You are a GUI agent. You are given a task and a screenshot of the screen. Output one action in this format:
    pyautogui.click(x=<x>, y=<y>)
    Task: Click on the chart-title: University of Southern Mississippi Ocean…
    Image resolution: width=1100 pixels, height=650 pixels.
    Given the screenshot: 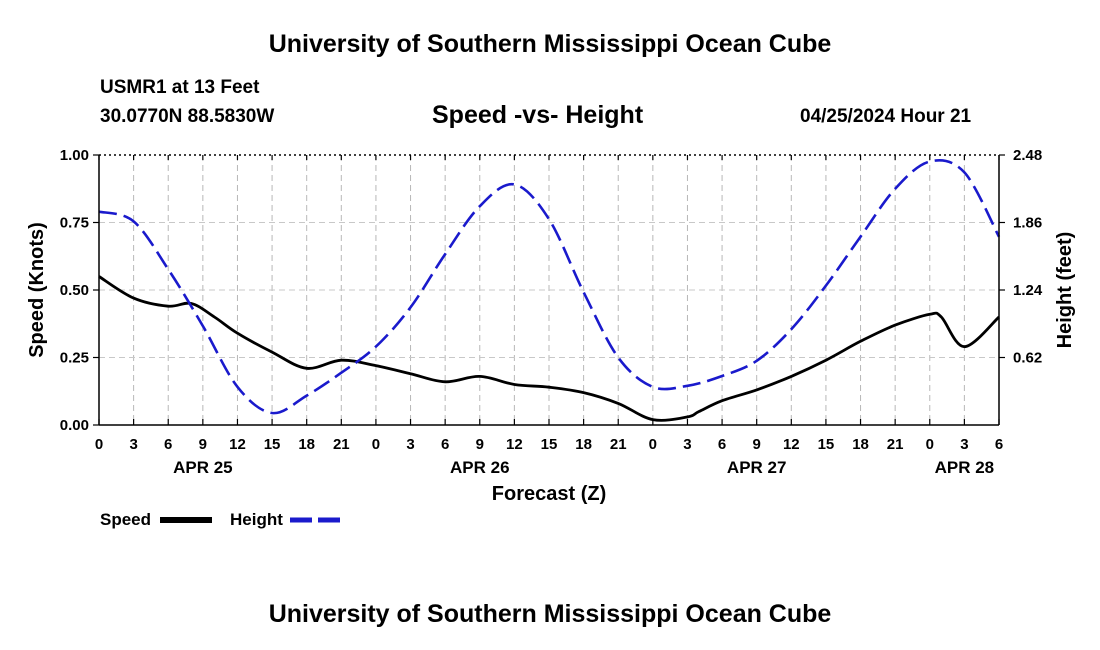 What is the action you would take?
    pyautogui.click(x=550, y=44)
    